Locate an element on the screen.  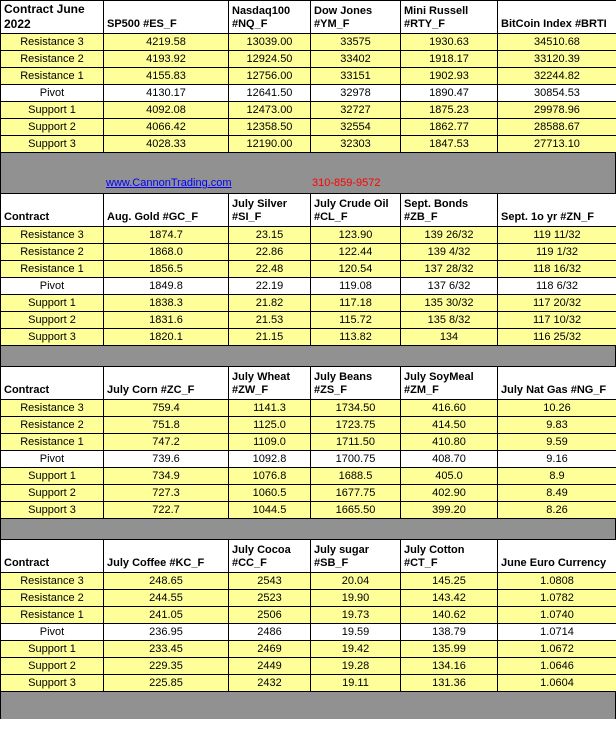
table-row: Support 2 229.35 2449 19.28 134.16 1.0646 is located at coordinates (308, 666).